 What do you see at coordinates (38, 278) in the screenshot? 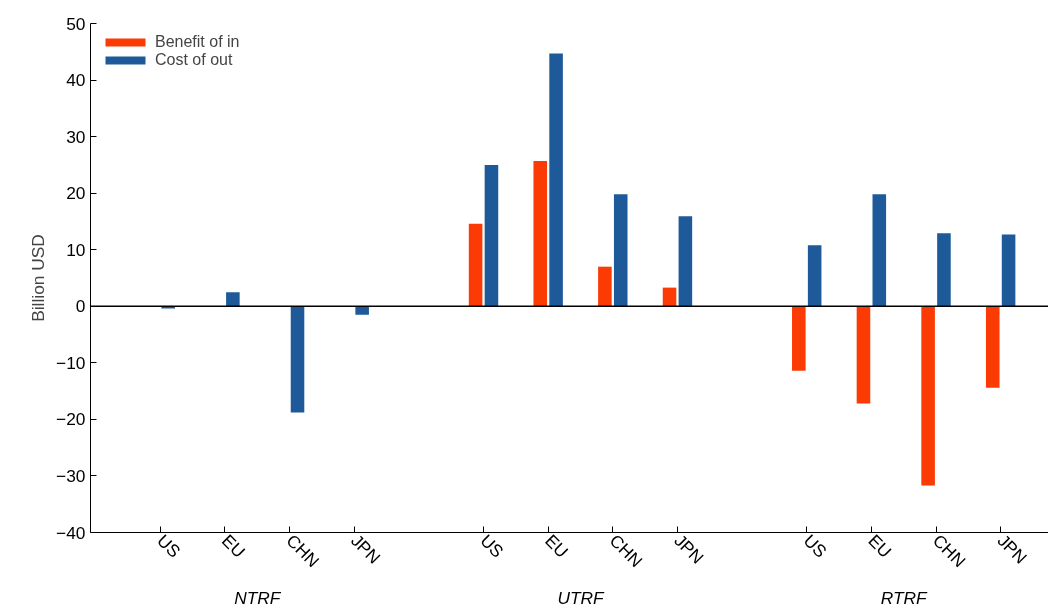
I see `y-axis-title: Billion USD` at bounding box center [38, 278].